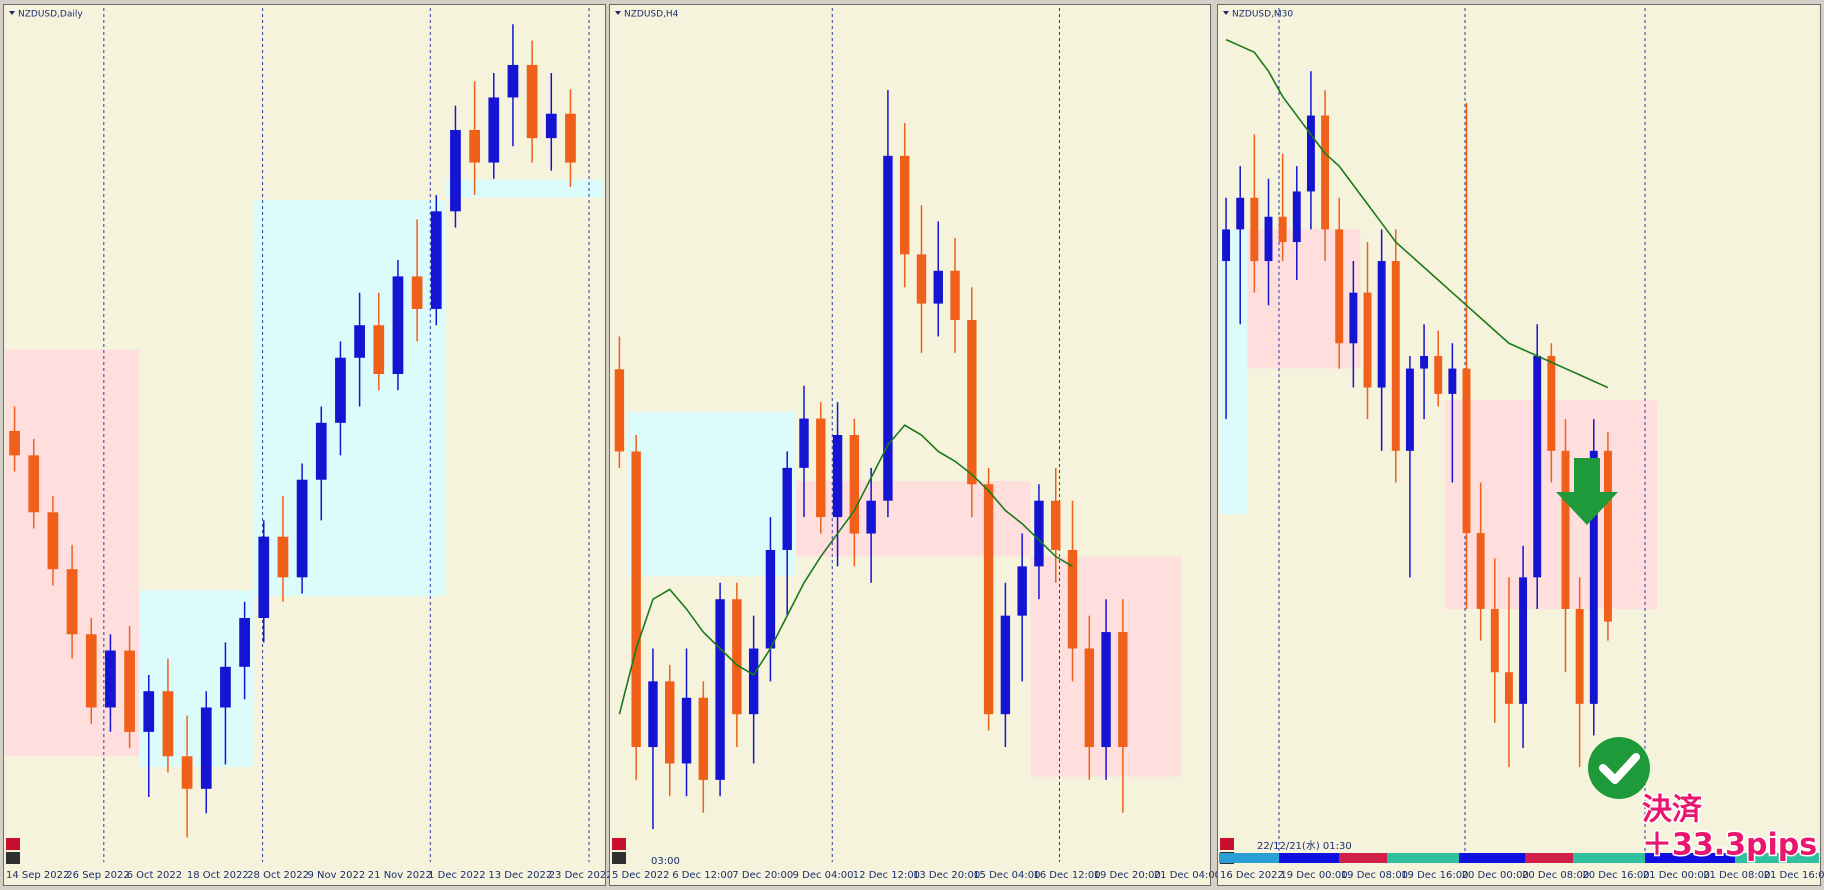 The width and height of the screenshot is (1824, 890). Describe the element at coordinates (1794, 875) in the screenshot. I see `x-tick-label: 21 Dec 16:00` at that location.